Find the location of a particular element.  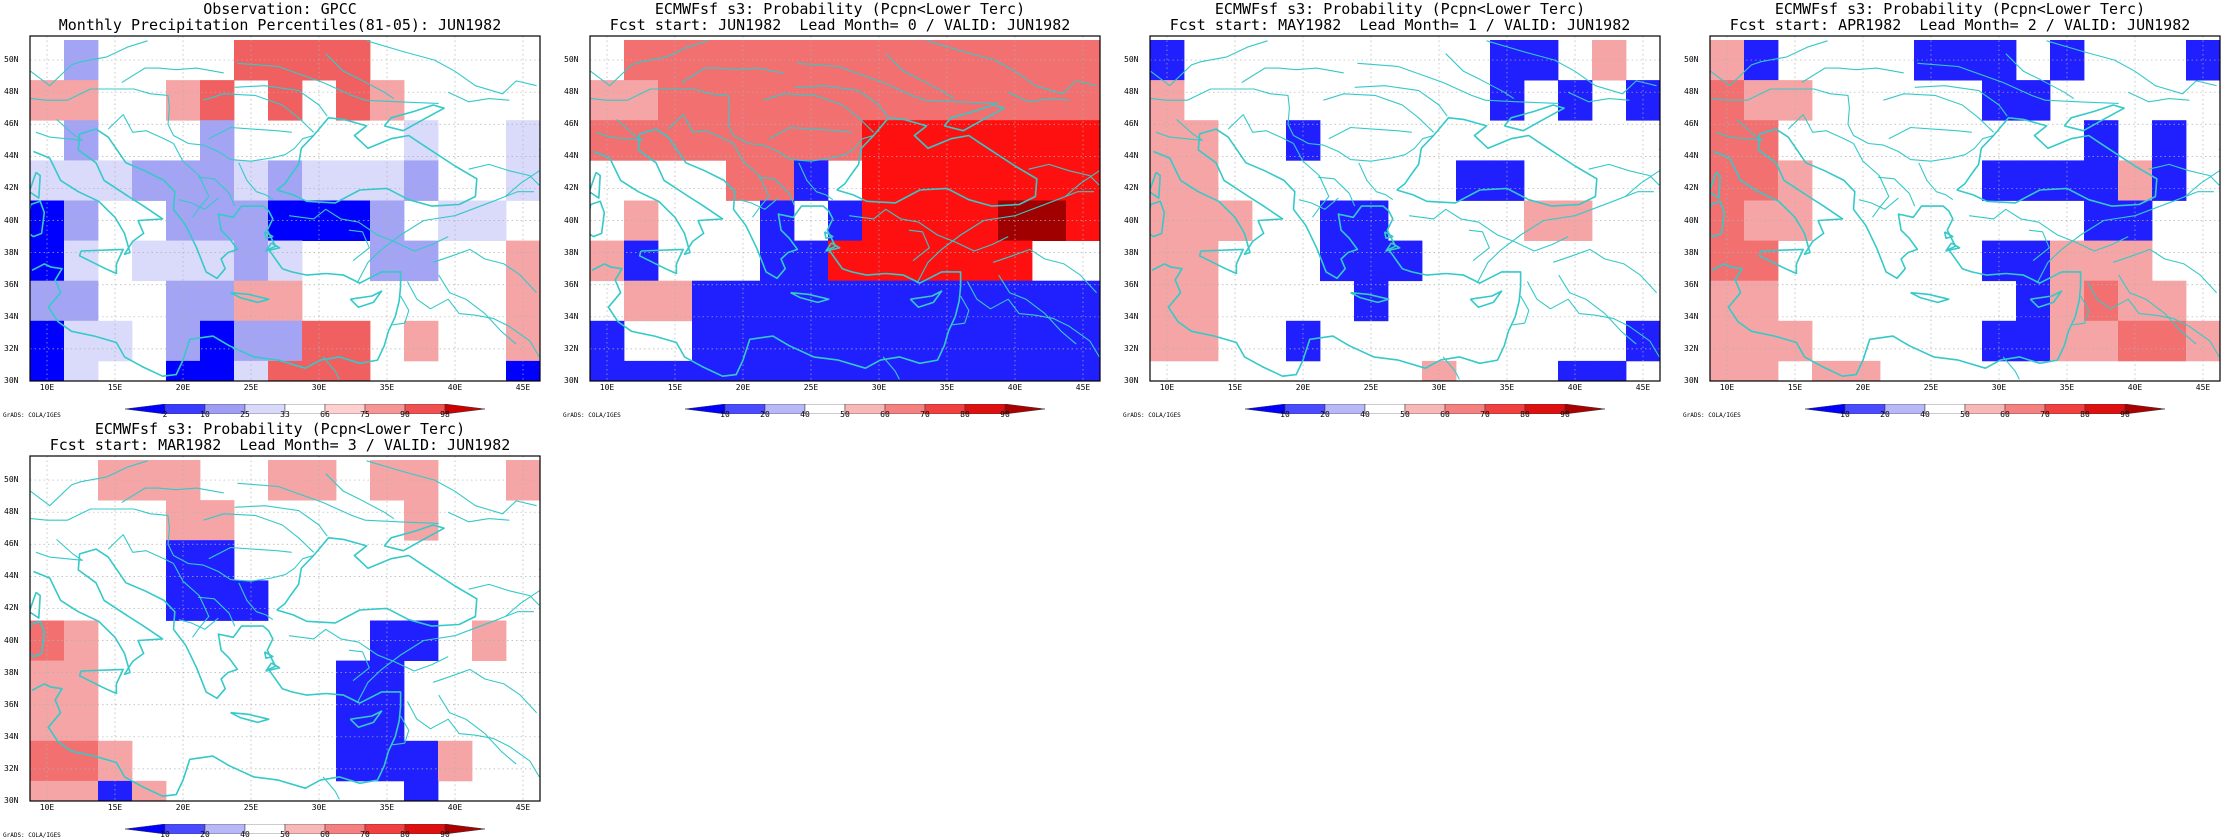

colorbar-label: 70 is located at coordinates (2045, 414).